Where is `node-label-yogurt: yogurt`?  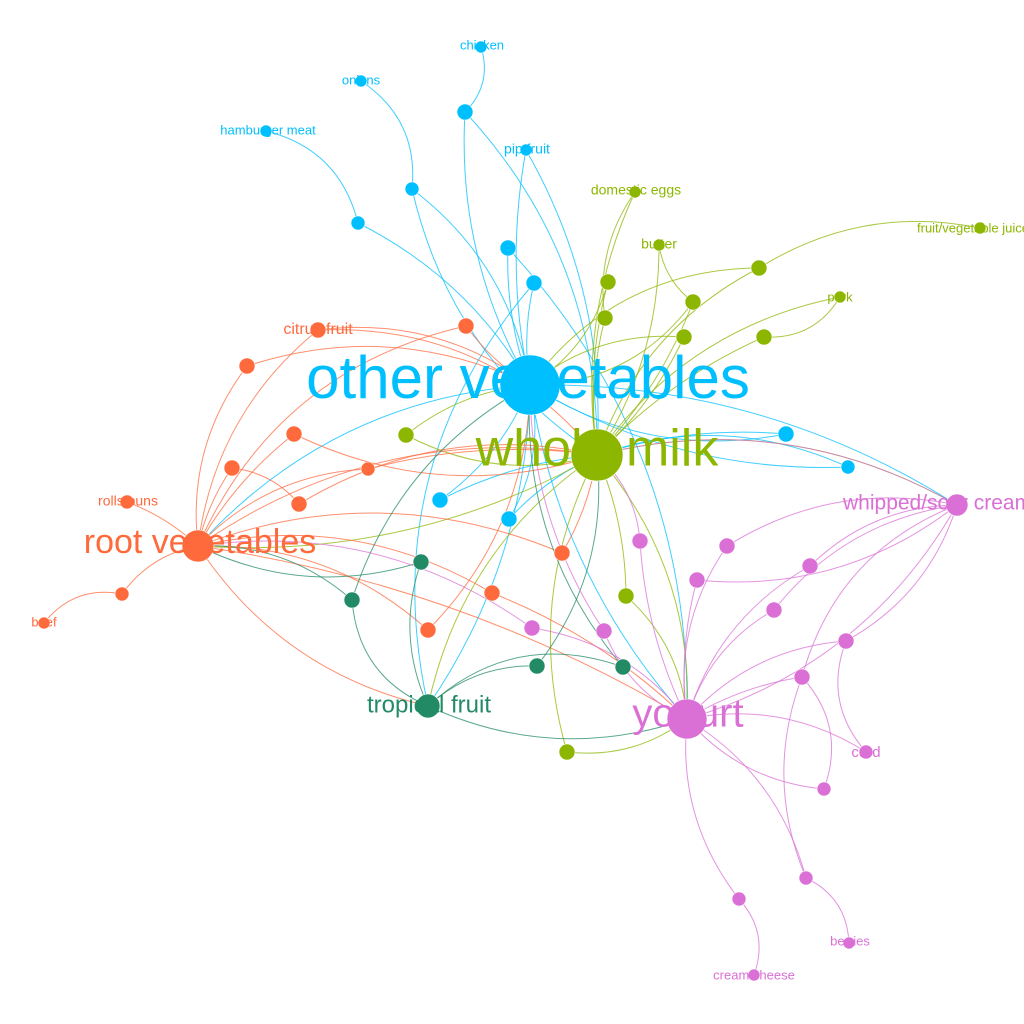 node-label-yogurt: yogurt is located at coordinates (687, 714).